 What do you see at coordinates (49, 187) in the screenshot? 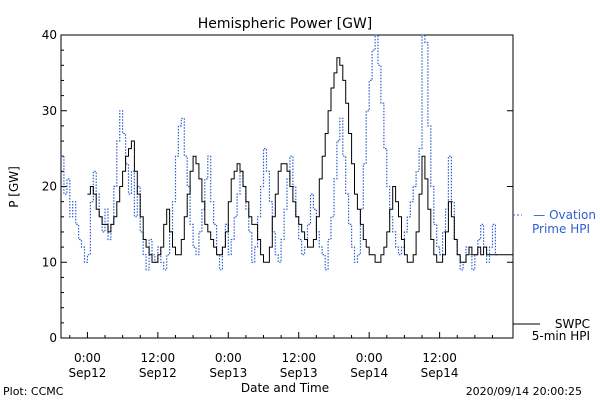
I see `y-tick-label: 20` at bounding box center [49, 187].